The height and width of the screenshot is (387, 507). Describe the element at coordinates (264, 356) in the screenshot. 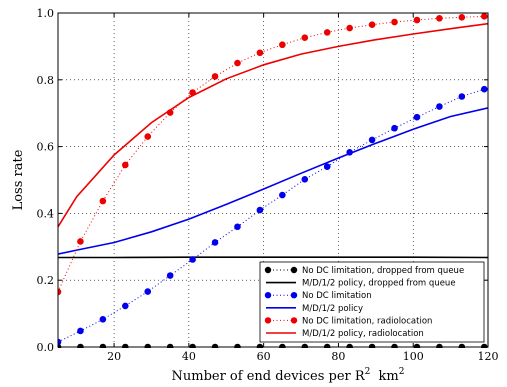

I see `x-tick-label: 60` at that location.